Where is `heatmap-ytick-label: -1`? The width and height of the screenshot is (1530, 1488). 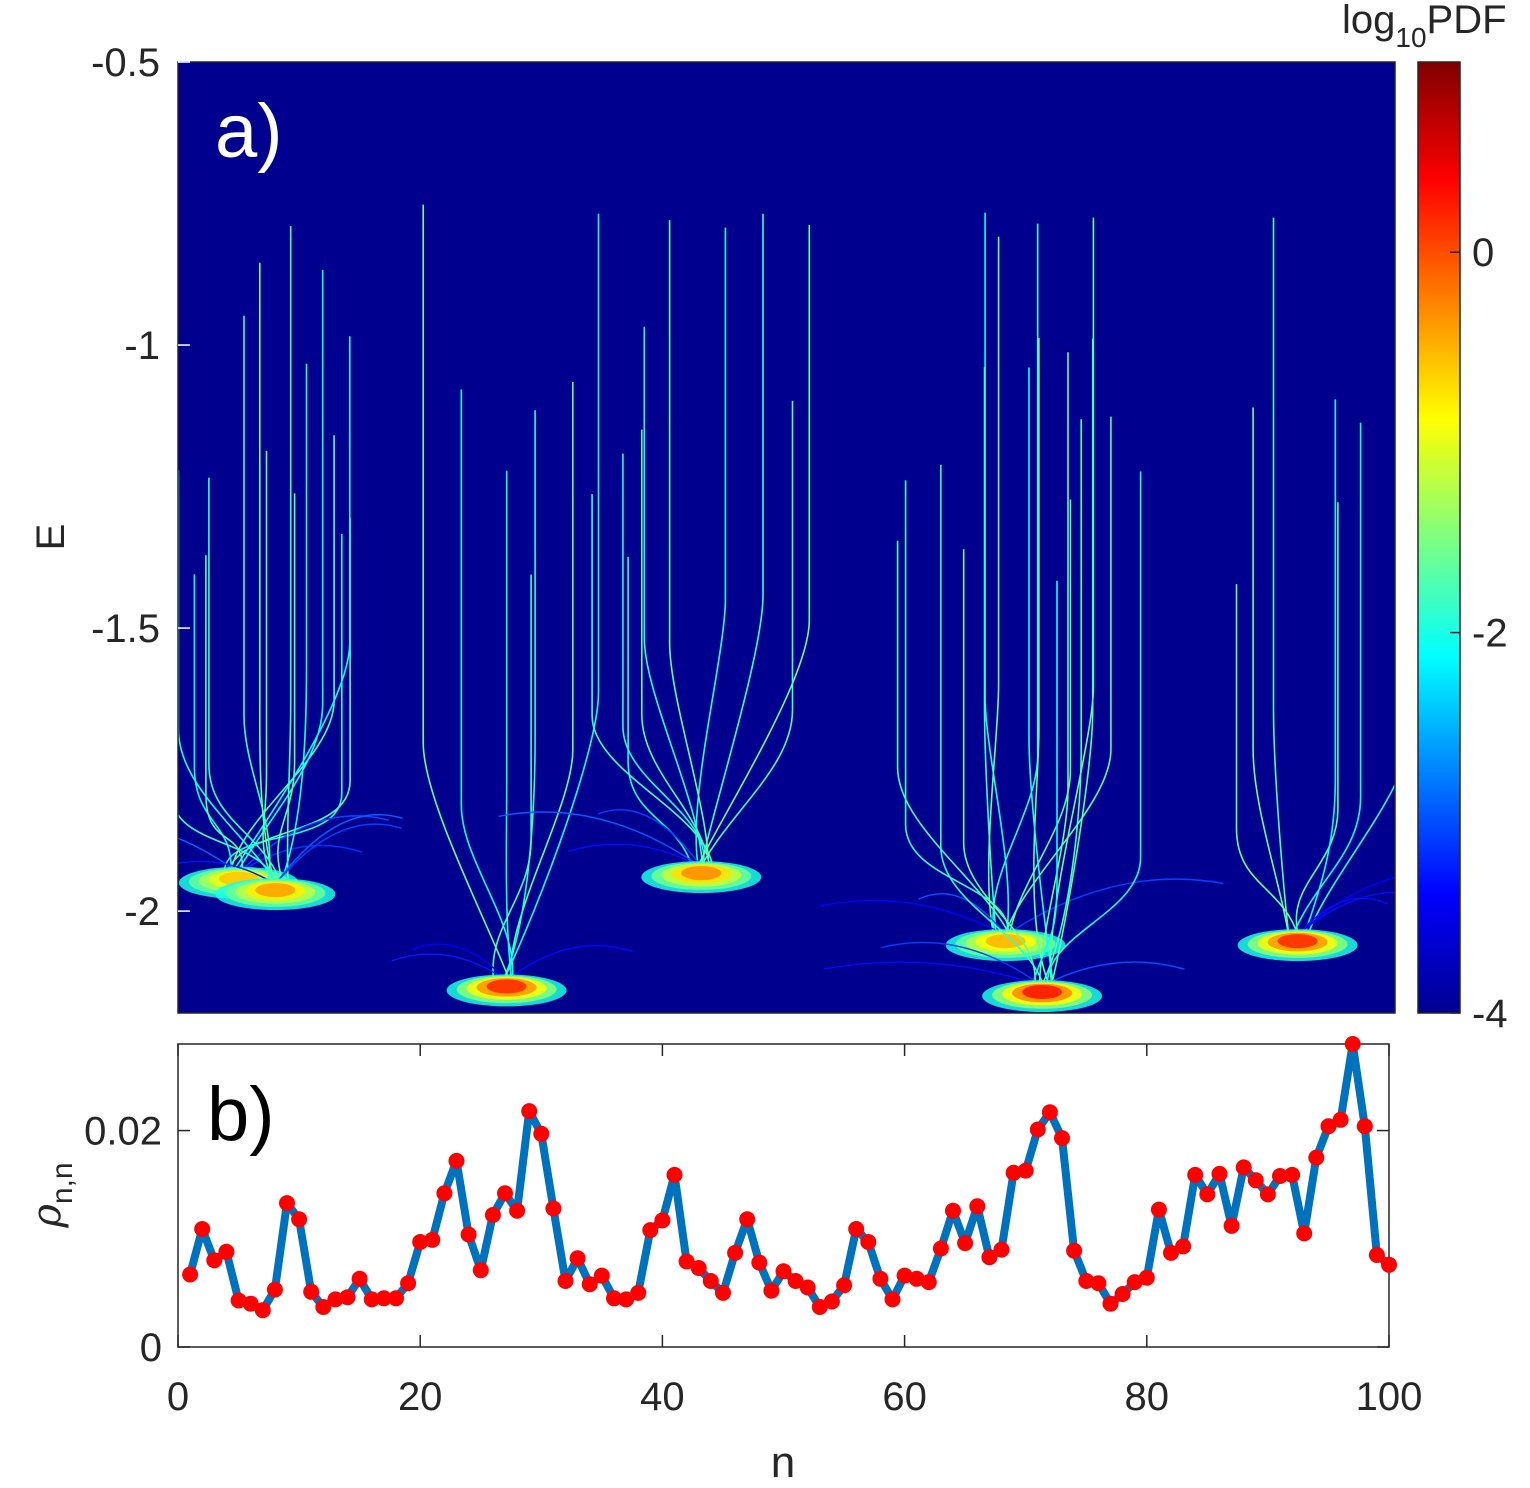
heatmap-ytick-label: -1 is located at coordinates (142, 346).